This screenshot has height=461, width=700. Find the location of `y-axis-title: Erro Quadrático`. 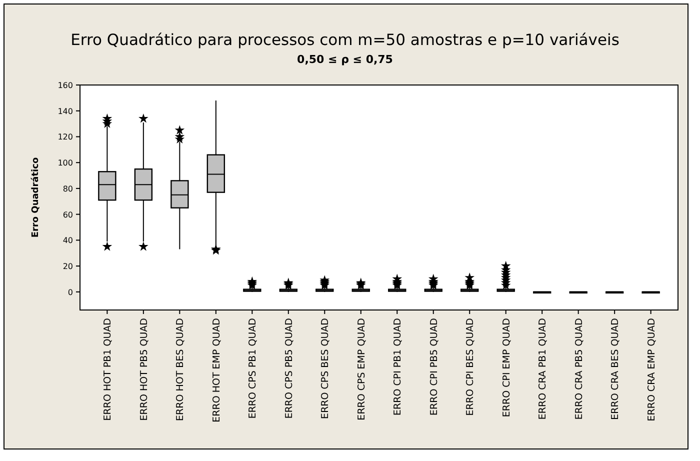

y-axis-title: Erro Quadrático is located at coordinates (35, 197).